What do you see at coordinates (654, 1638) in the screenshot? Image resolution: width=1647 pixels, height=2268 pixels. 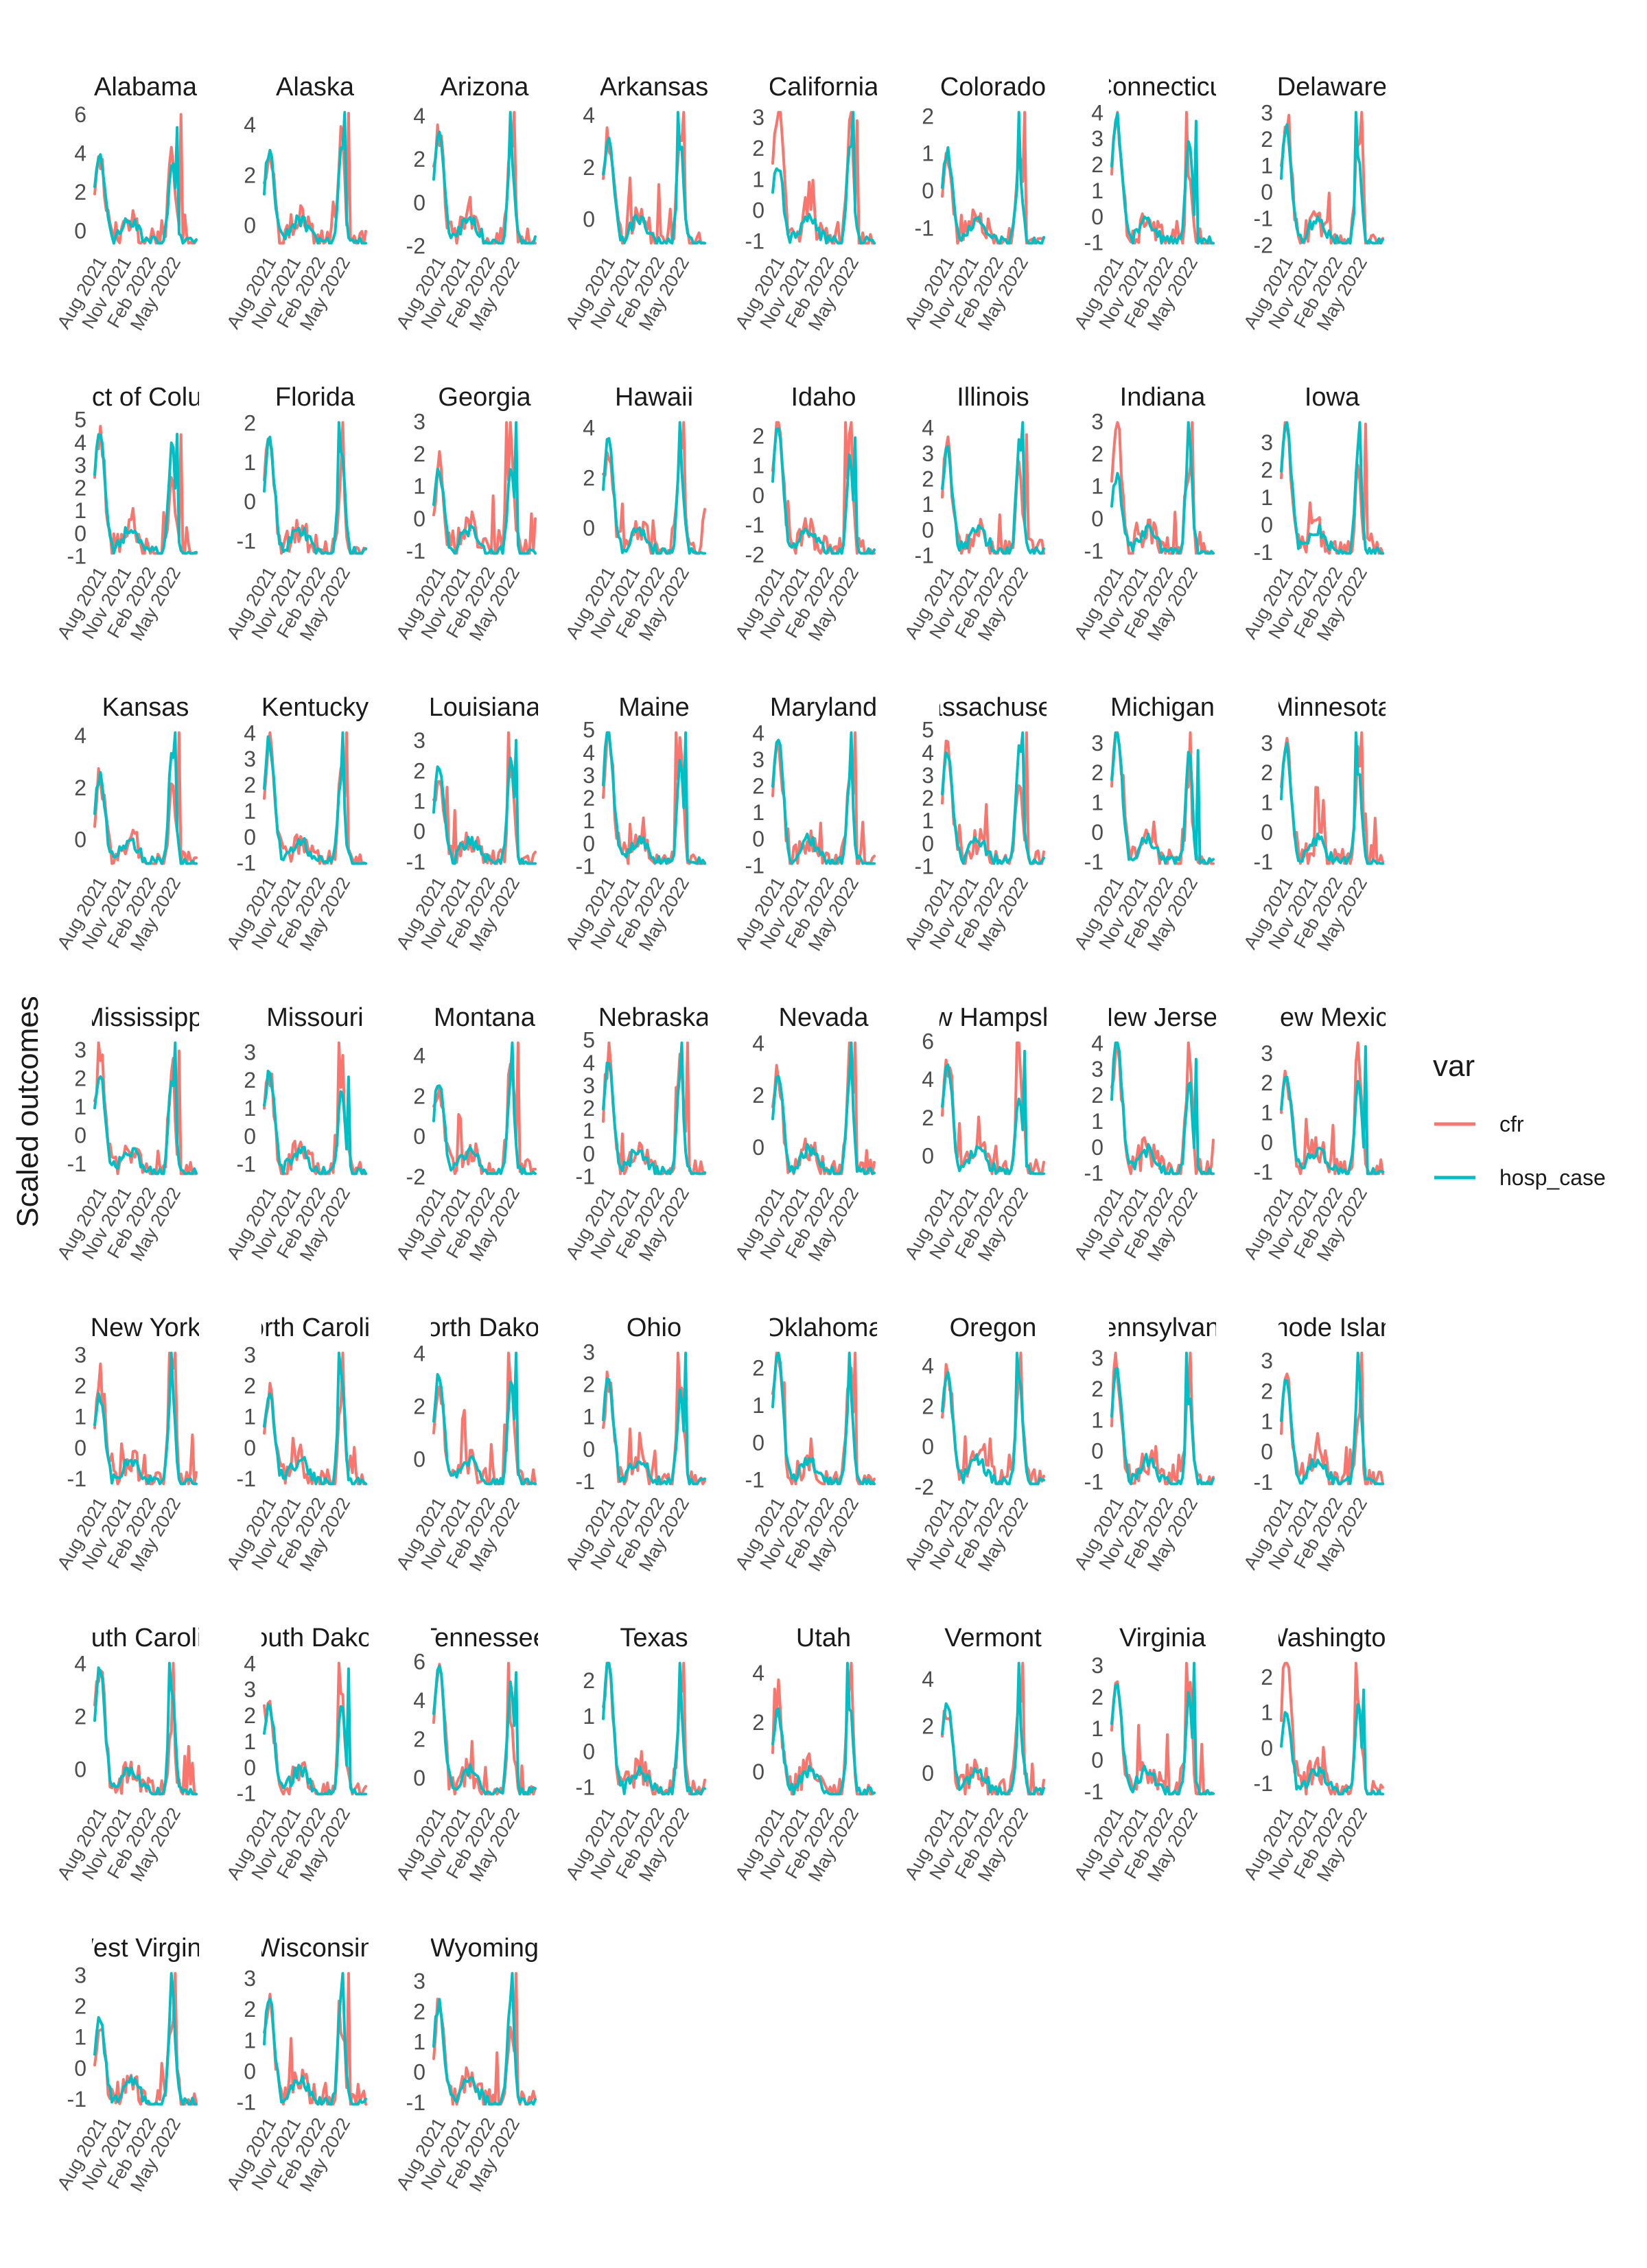 I see `facet-title: Texas` at bounding box center [654, 1638].